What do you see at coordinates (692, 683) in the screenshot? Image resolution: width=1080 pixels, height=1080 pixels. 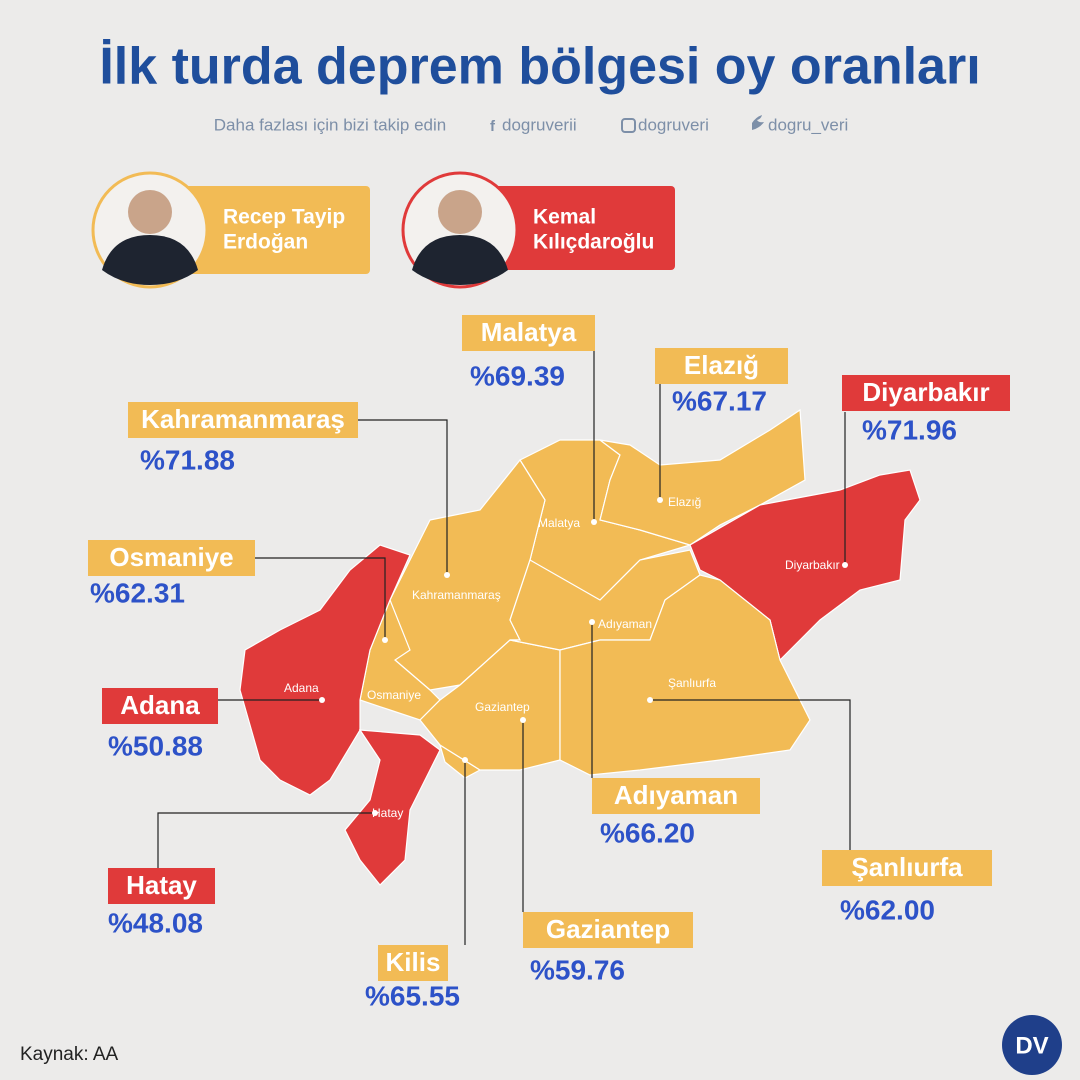 I see `map-label: Şanlıurfa` at bounding box center [692, 683].